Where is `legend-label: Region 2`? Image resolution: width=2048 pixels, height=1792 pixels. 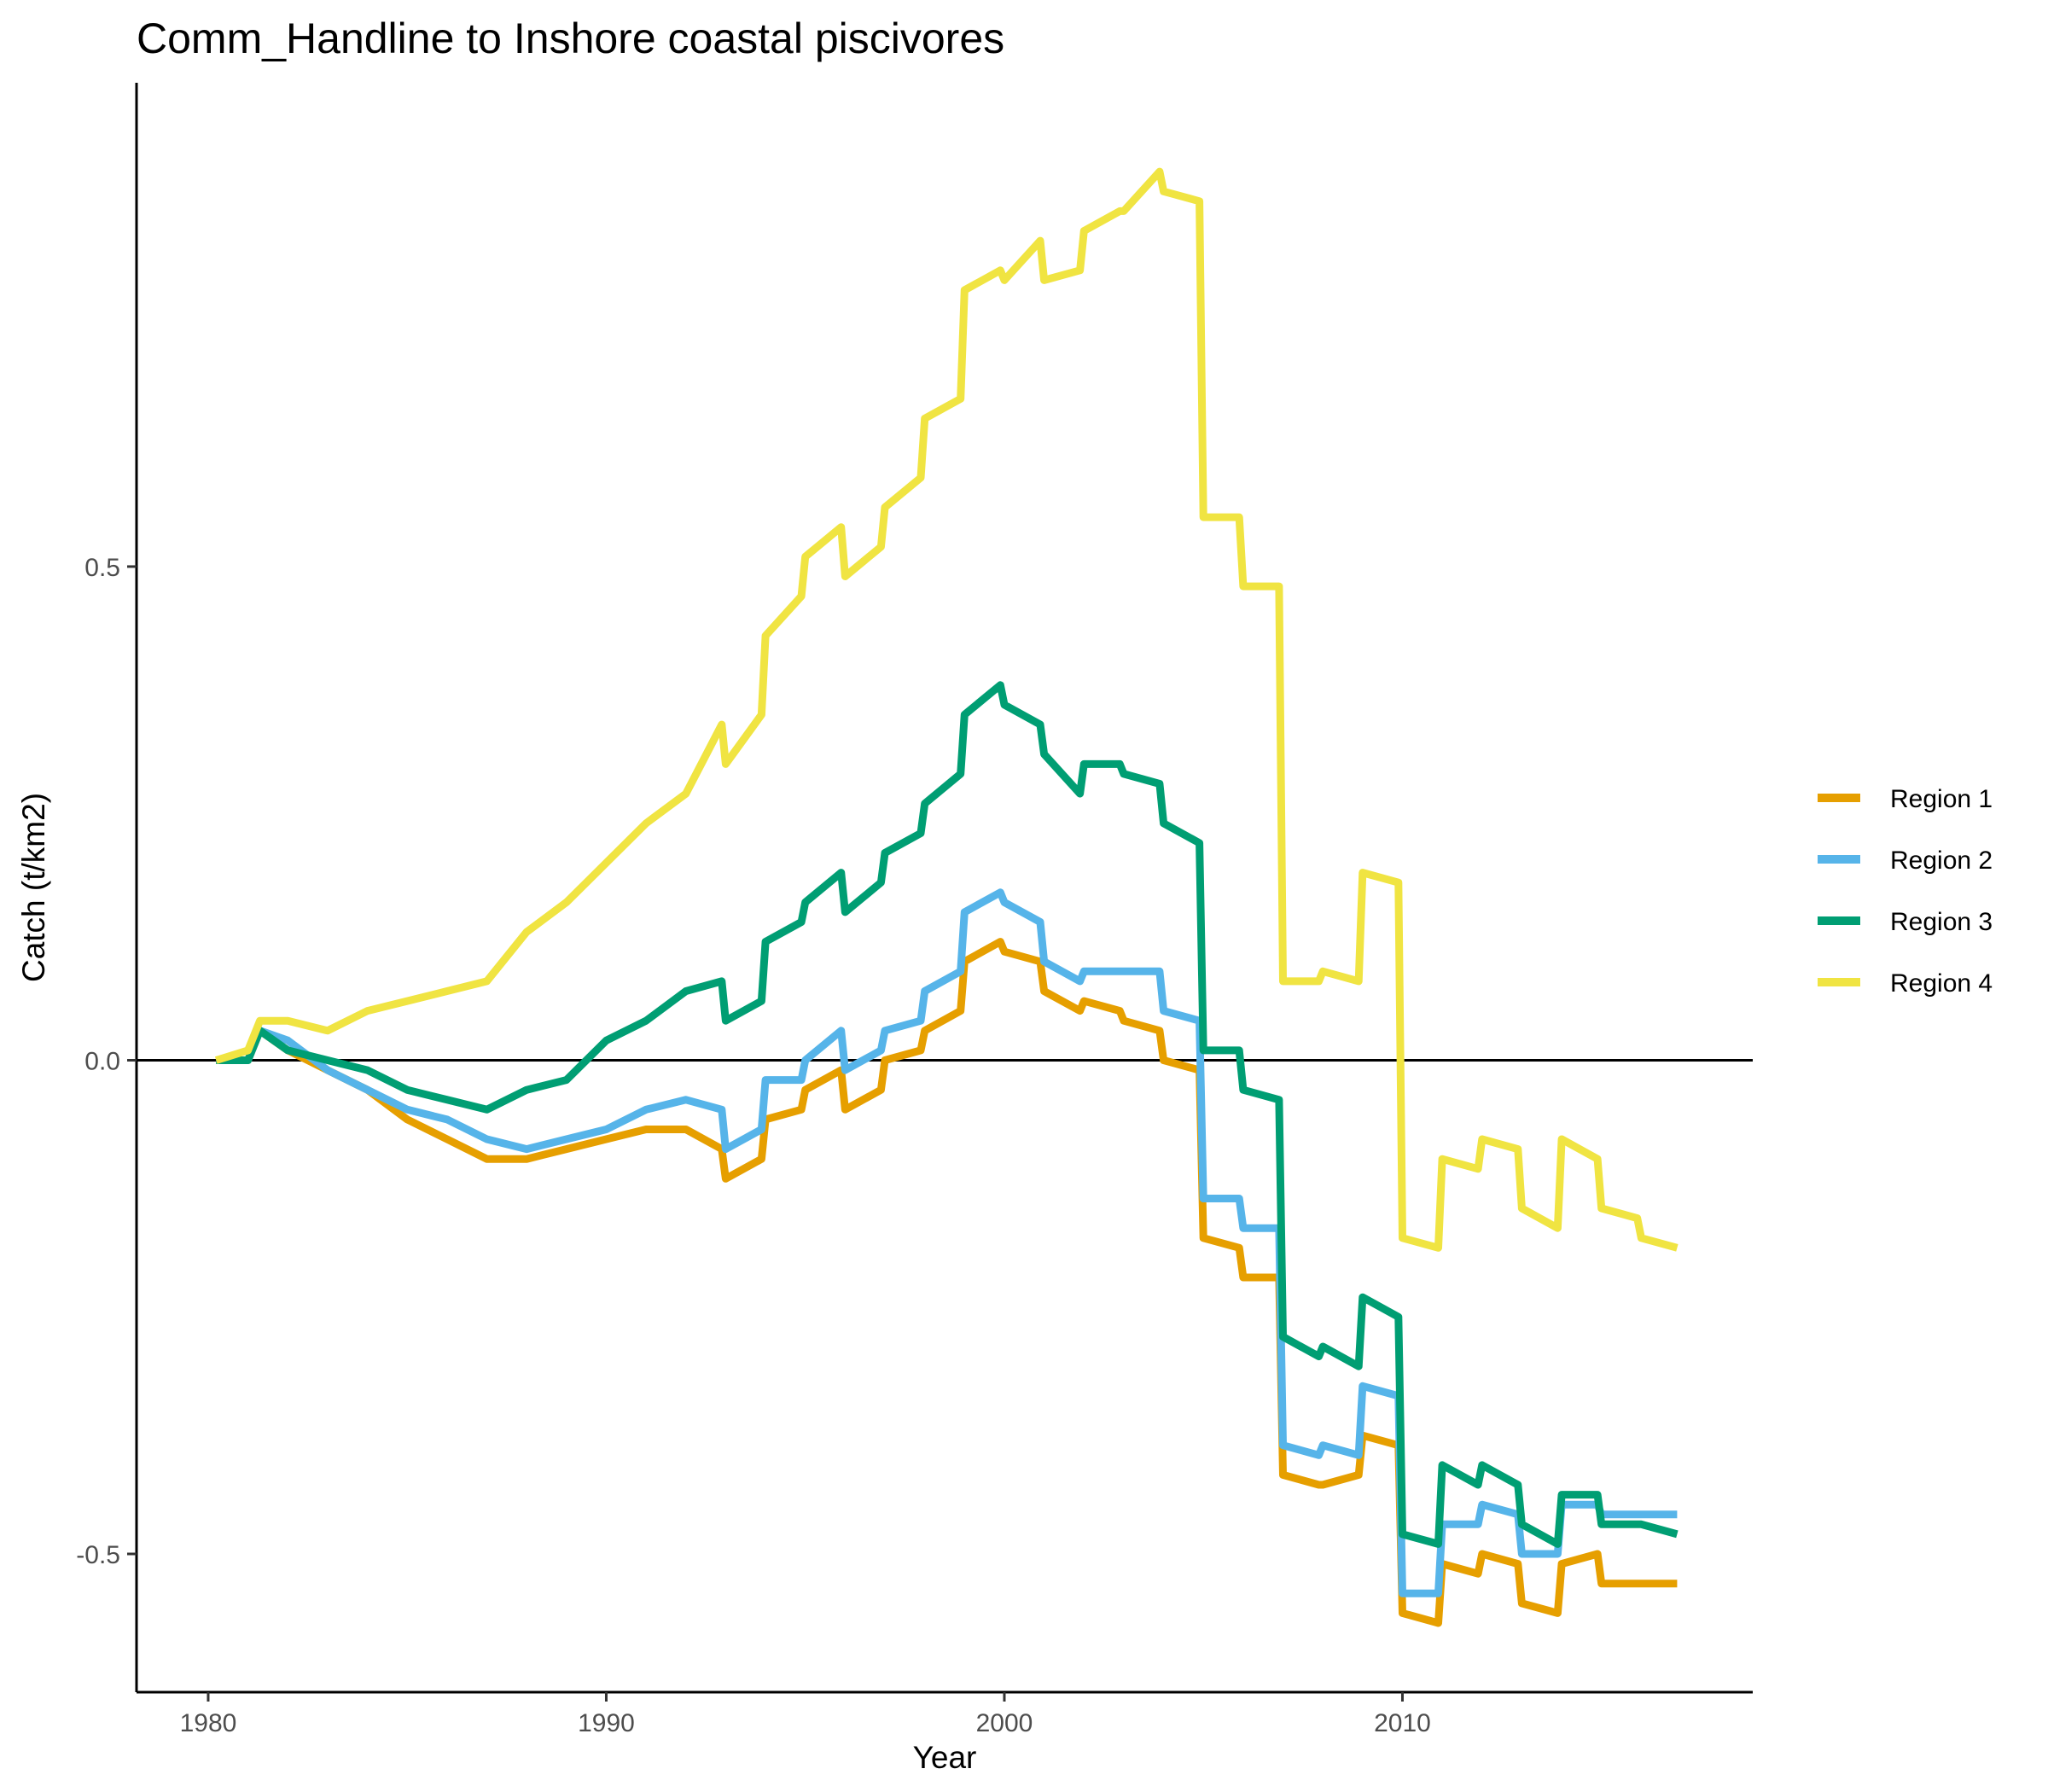 legend-label: Region 2 is located at coordinates (1942, 861).